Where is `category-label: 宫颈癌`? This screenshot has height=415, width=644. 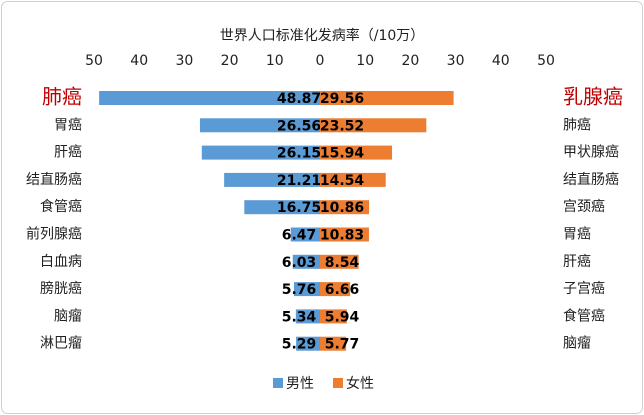 category-label: 宫颈癌 is located at coordinates (584, 207).